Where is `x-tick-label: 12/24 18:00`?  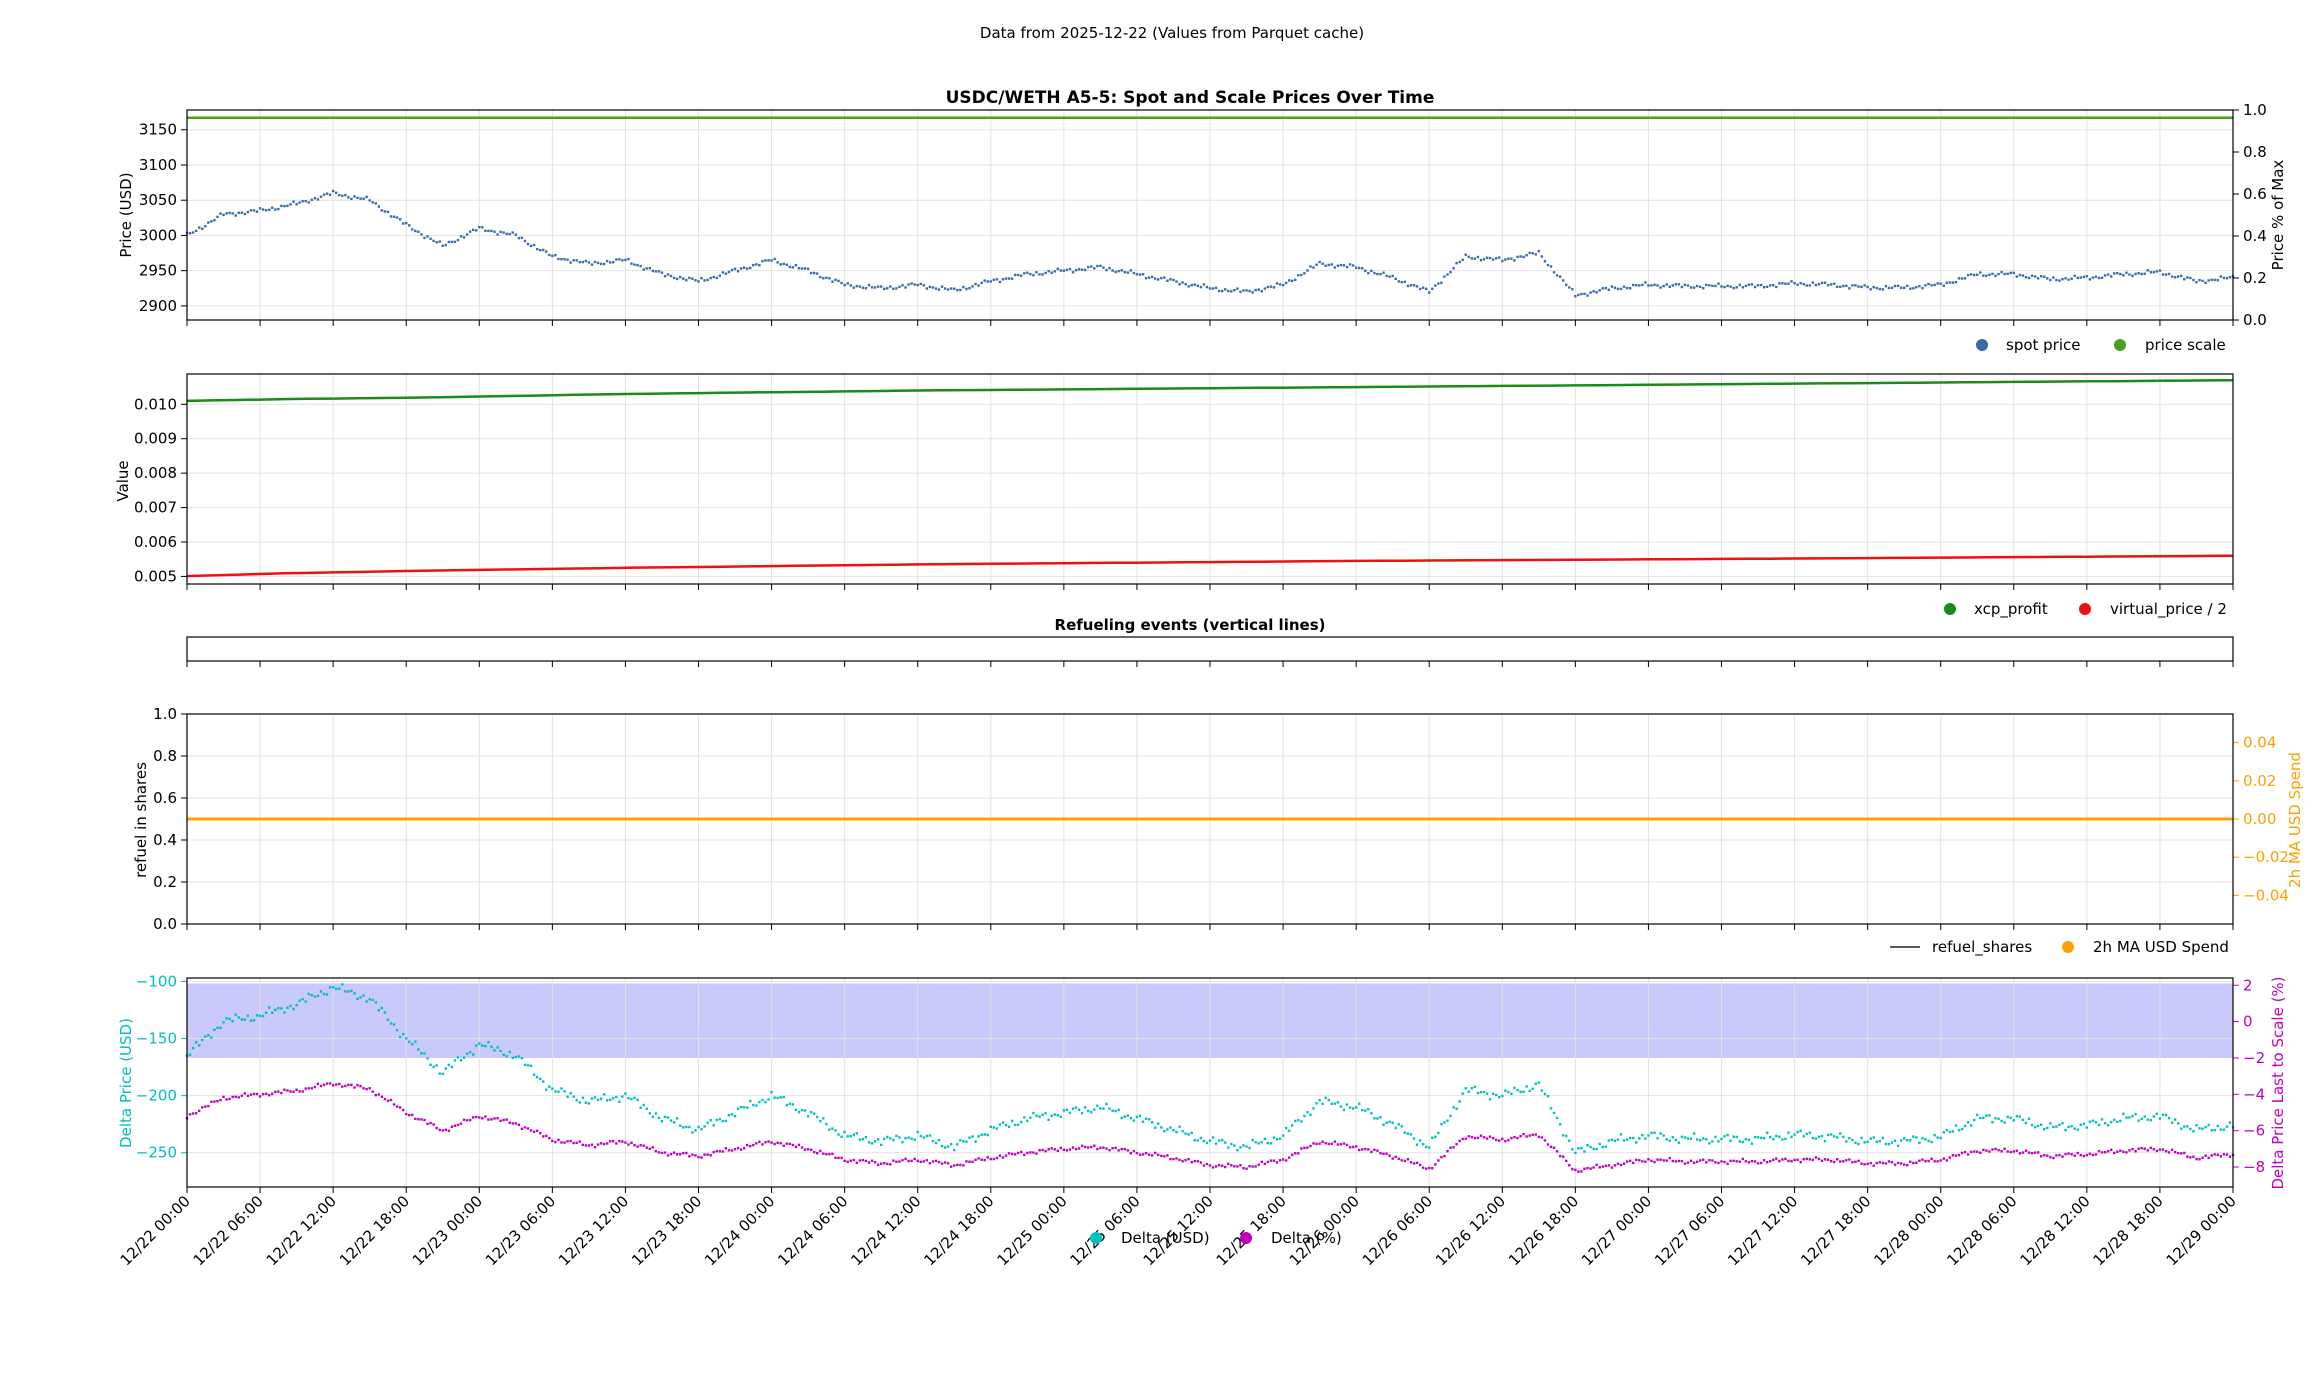
x-tick-label: 12/24 18:00 is located at coordinates (958, 1230).